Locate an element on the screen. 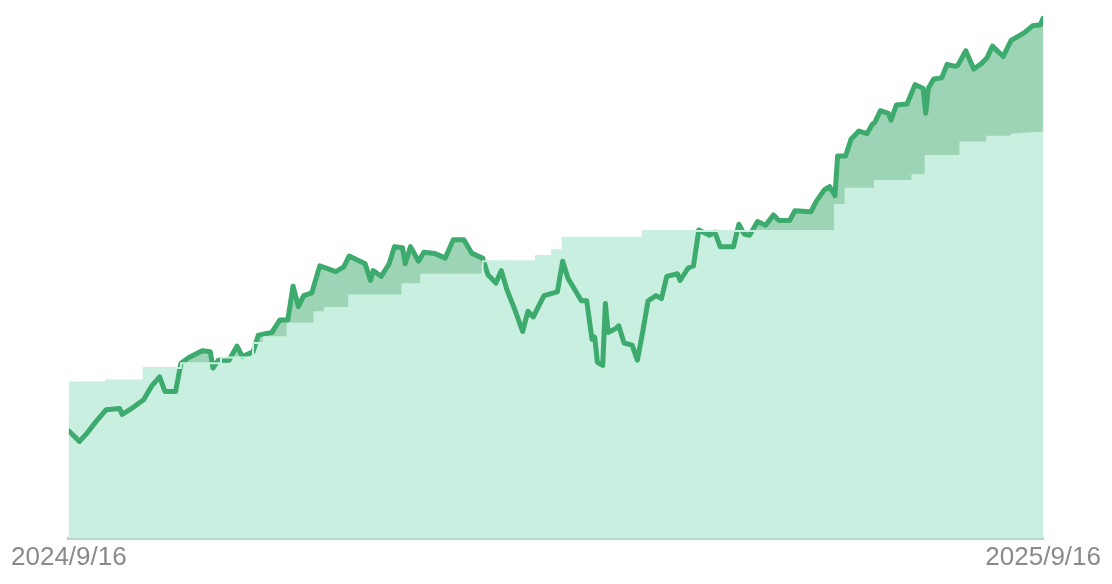 The height and width of the screenshot is (584, 1112). x-tick-label: 2025/9/16 is located at coordinates (1043, 555).